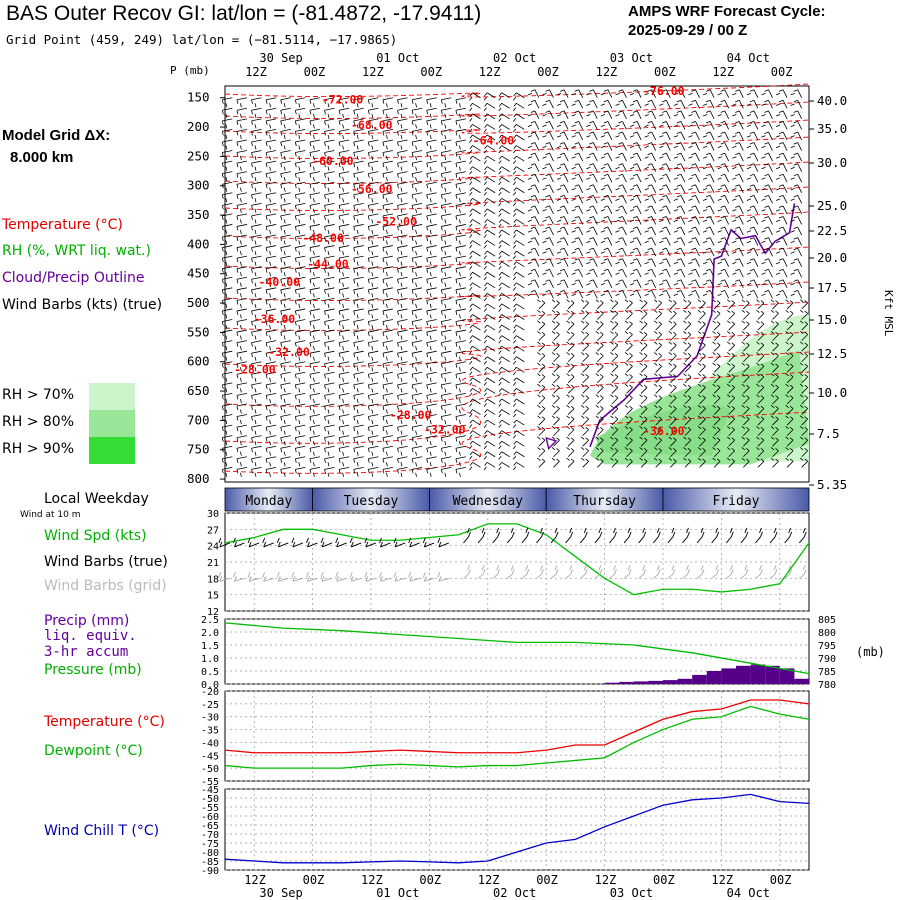  Describe the element at coordinates (198, 449) in the screenshot. I see `pressure-tick-label: 750` at that location.